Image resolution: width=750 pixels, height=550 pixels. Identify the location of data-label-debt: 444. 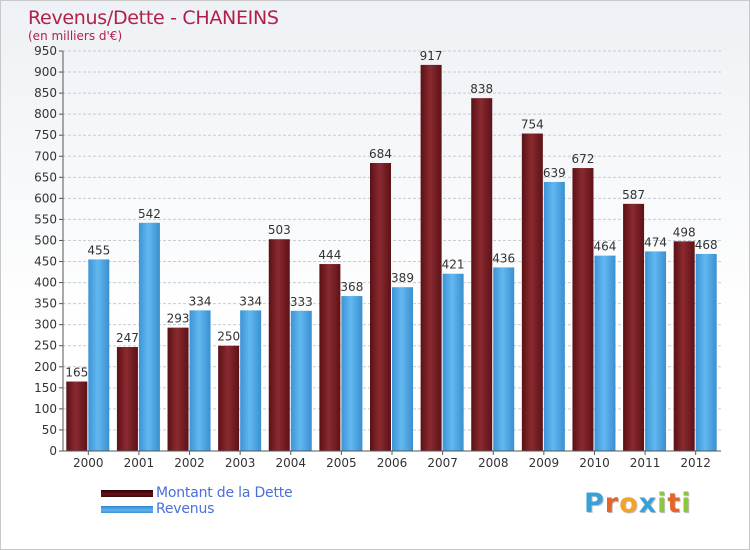
(329, 255).